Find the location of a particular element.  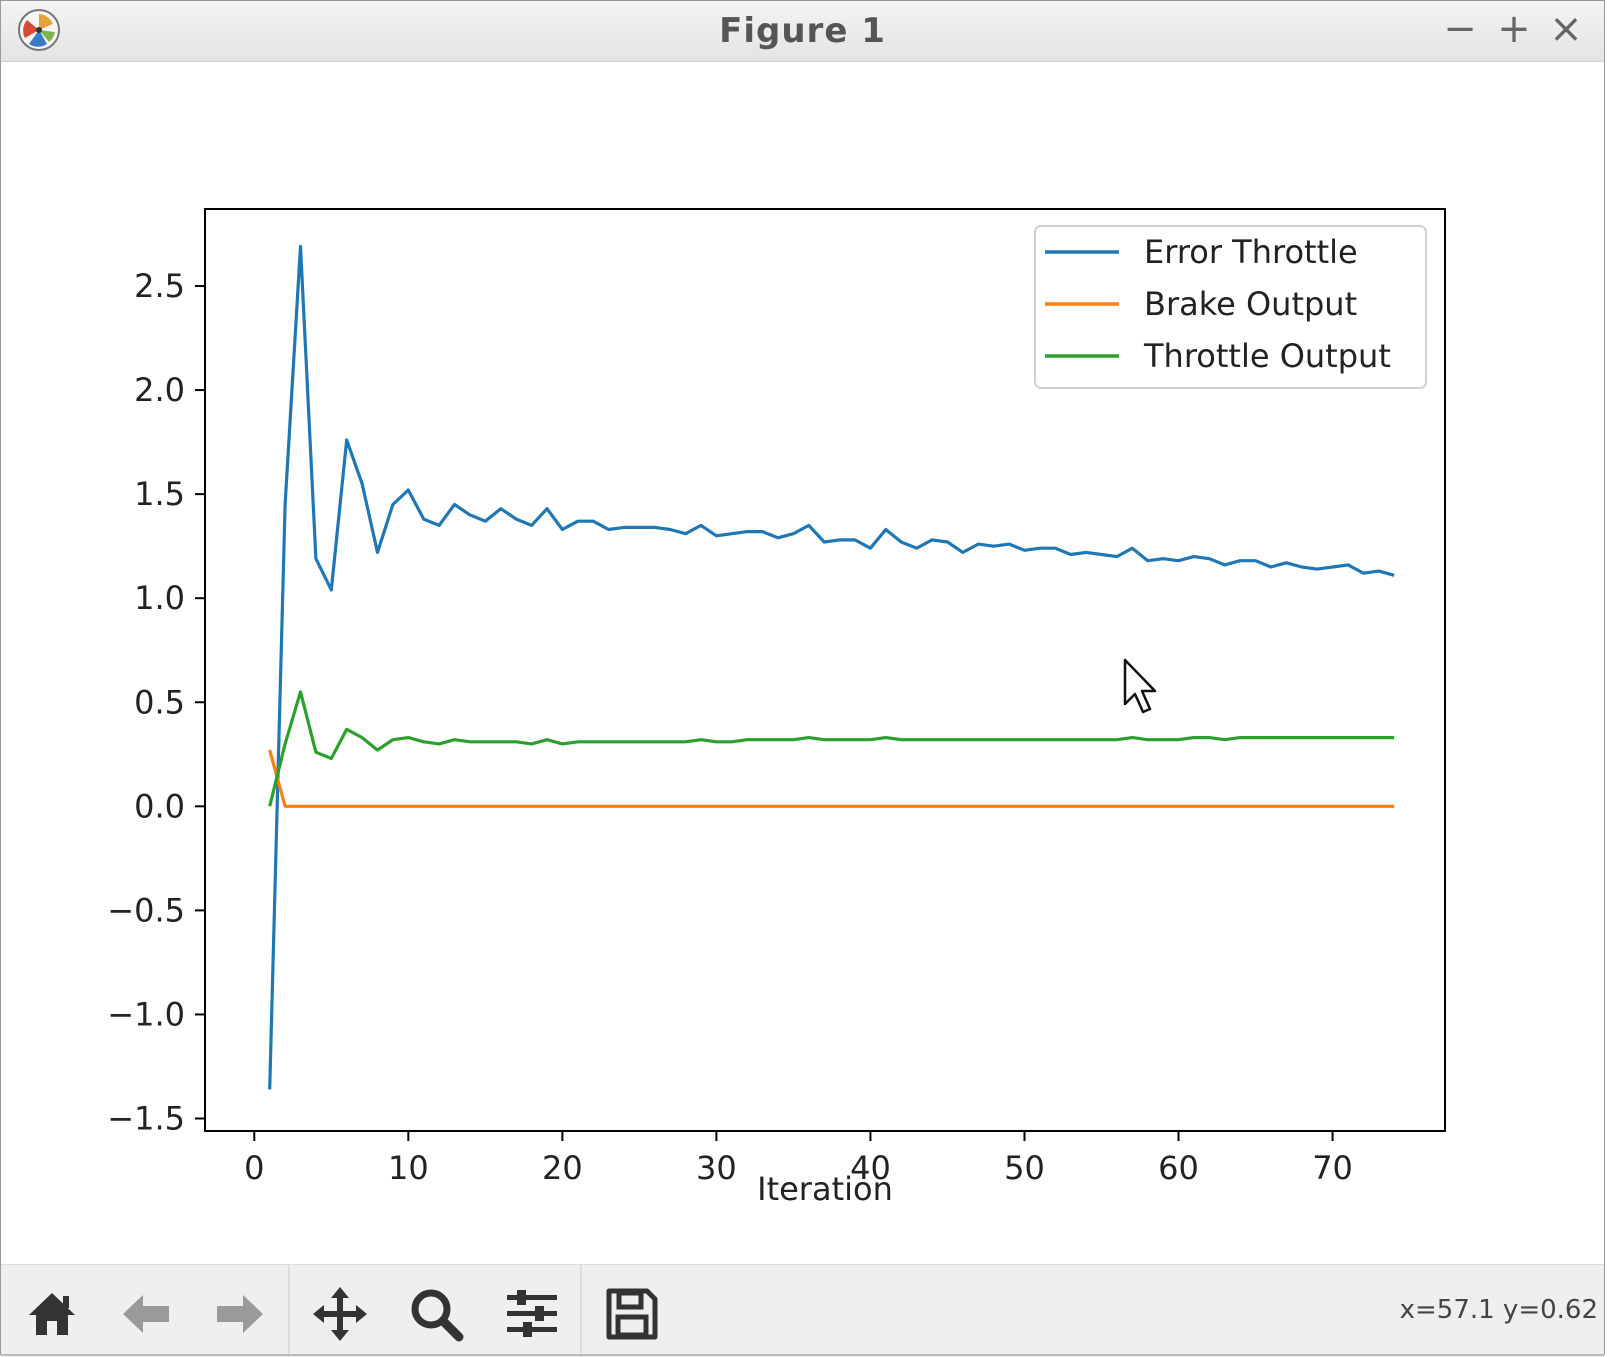

configure-subplots-button is located at coordinates (532, 1314).